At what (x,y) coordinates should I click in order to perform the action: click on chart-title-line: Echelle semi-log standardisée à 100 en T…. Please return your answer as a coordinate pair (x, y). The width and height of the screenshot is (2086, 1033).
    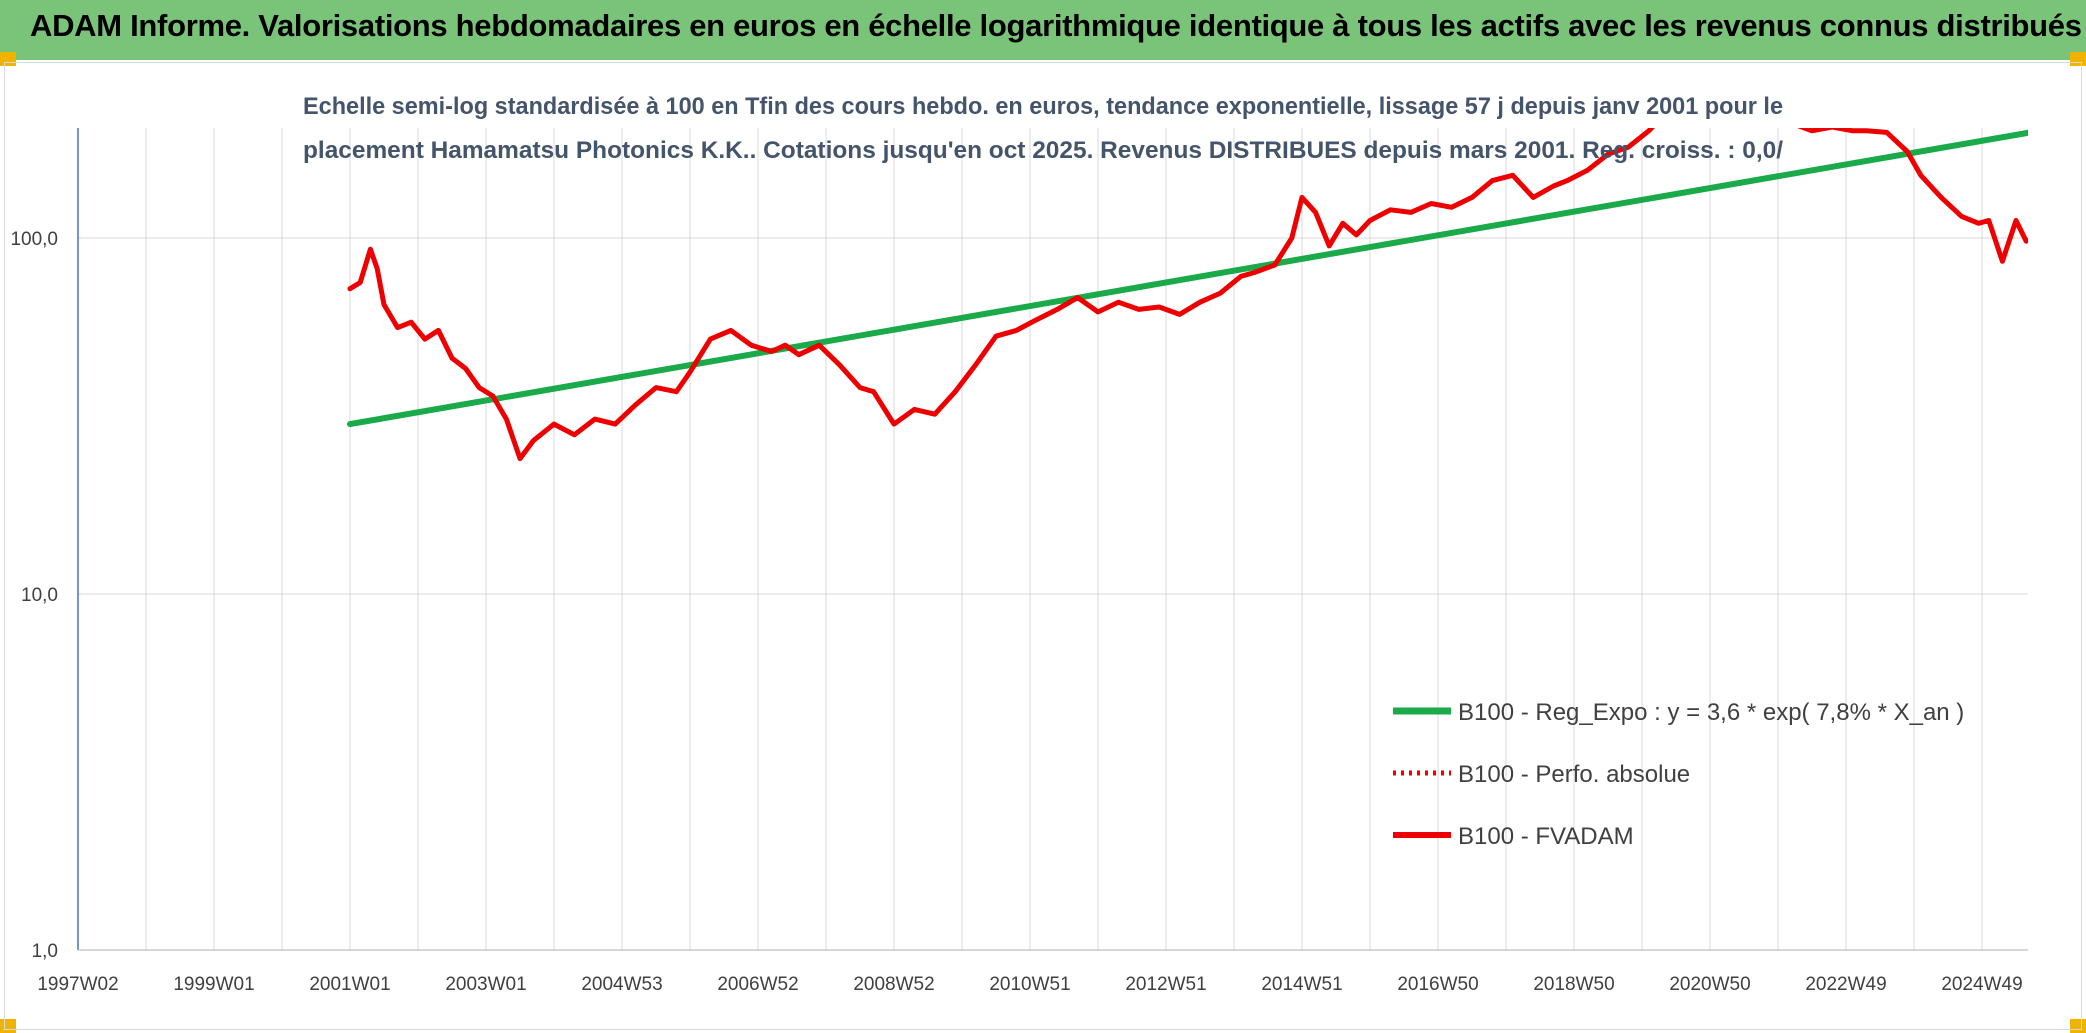
    Looking at the image, I should click on (1043, 106).